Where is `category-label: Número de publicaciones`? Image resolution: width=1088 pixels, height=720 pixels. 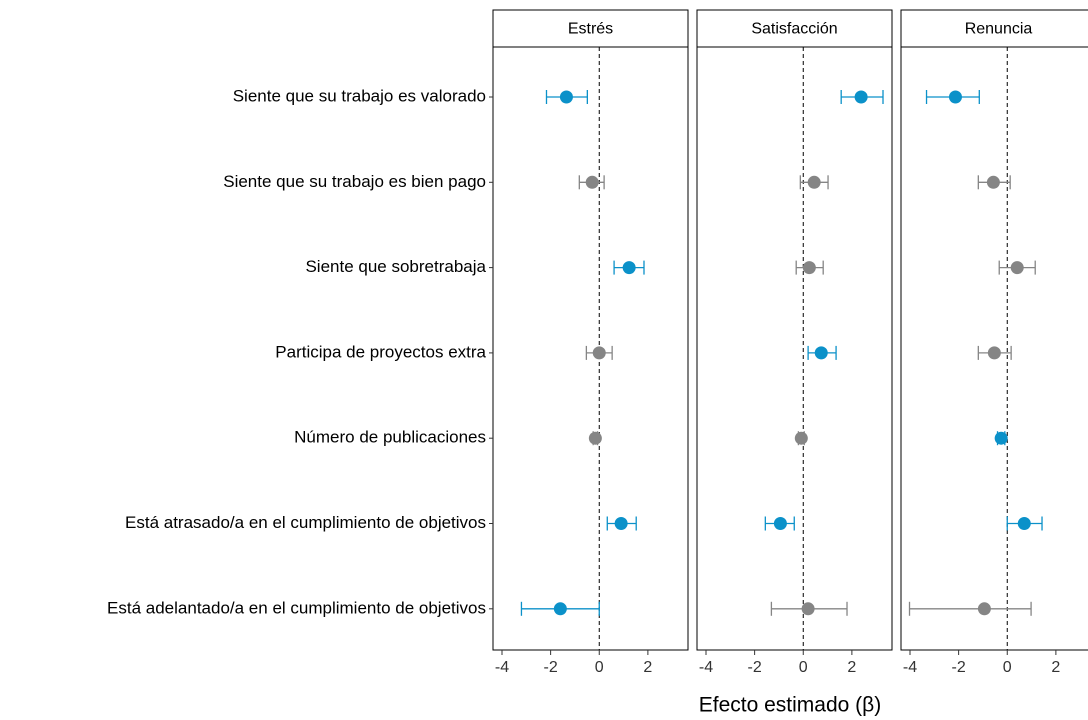 category-label: Número de publicaciones is located at coordinates (390, 437).